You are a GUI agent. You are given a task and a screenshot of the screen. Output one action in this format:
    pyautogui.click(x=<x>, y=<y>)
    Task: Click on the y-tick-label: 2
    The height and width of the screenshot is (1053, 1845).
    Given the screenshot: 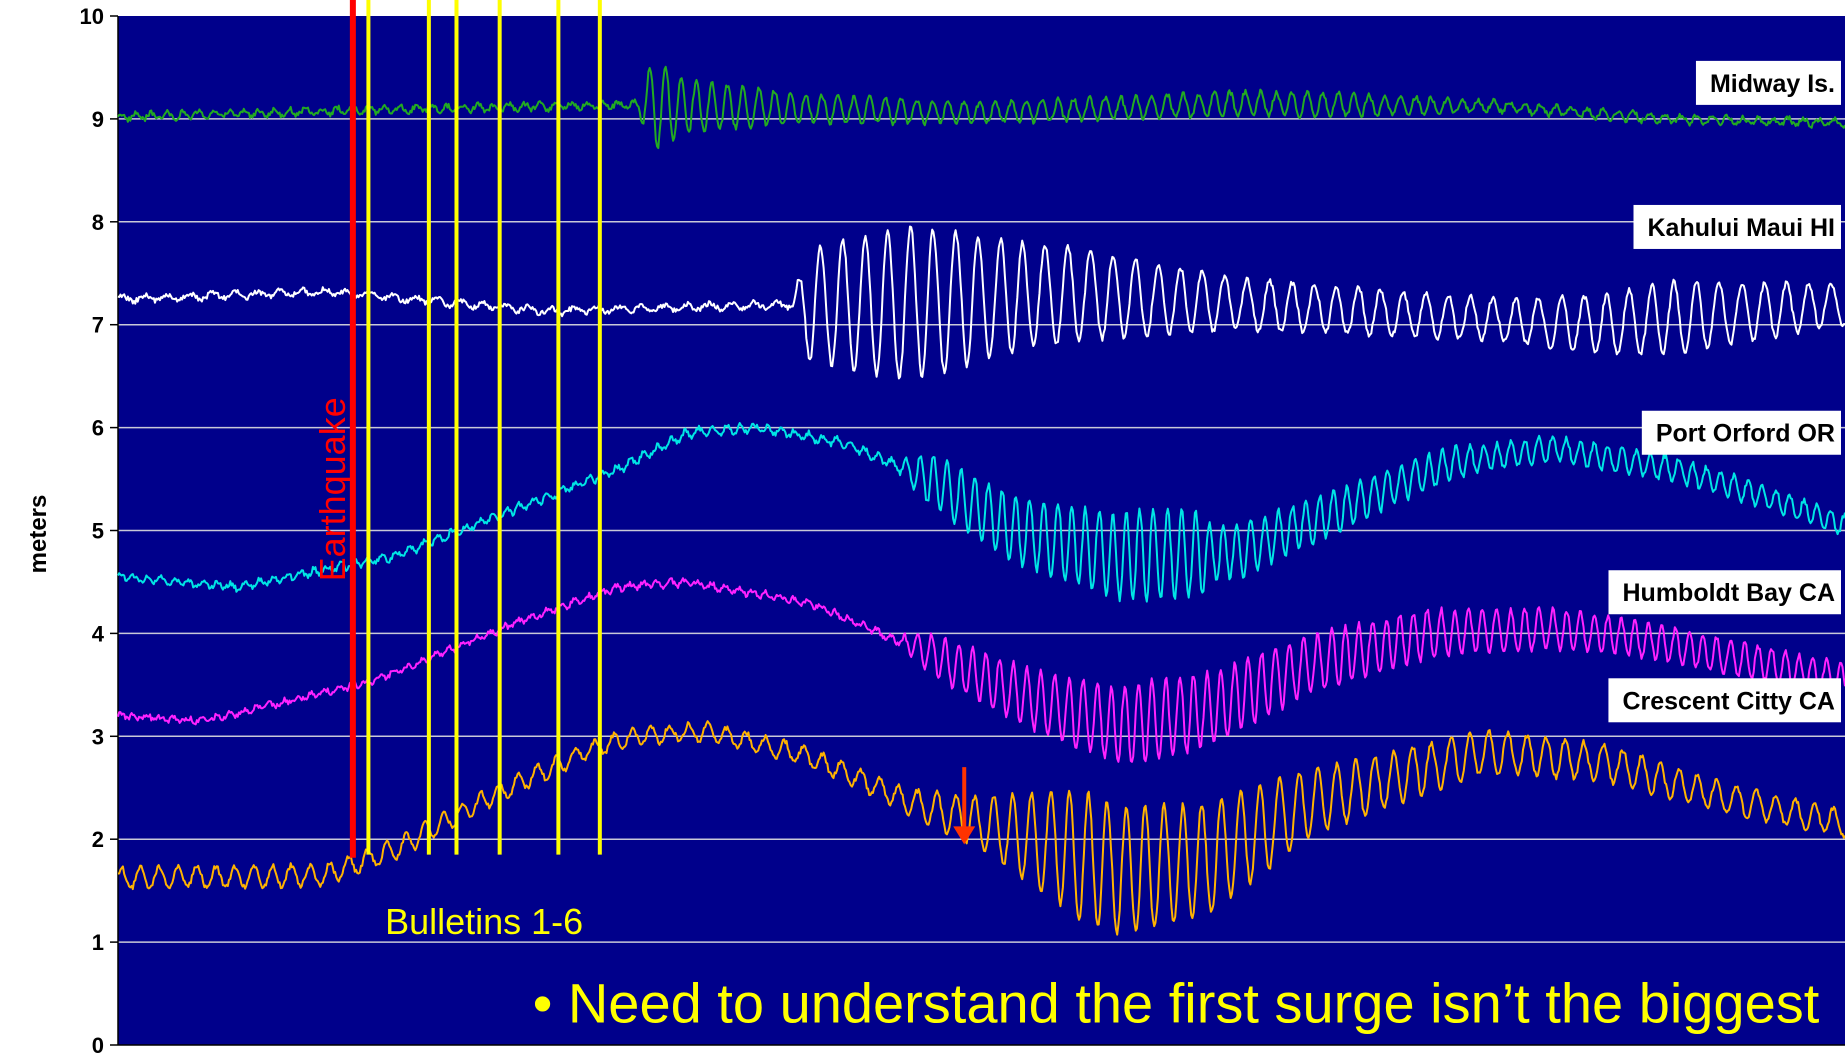 What is the action you would take?
    pyautogui.click(x=98, y=839)
    